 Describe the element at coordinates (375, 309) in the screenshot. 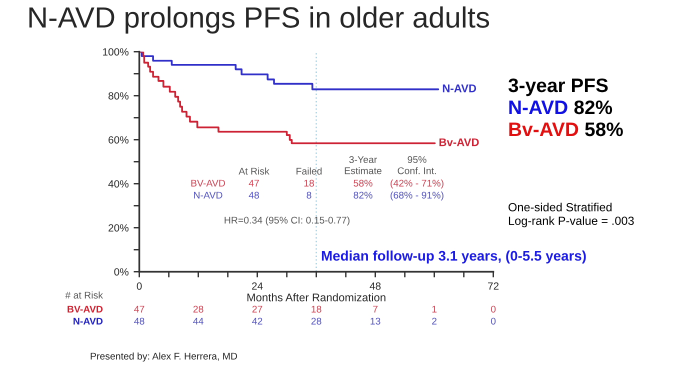

I see `text: 7` at that location.